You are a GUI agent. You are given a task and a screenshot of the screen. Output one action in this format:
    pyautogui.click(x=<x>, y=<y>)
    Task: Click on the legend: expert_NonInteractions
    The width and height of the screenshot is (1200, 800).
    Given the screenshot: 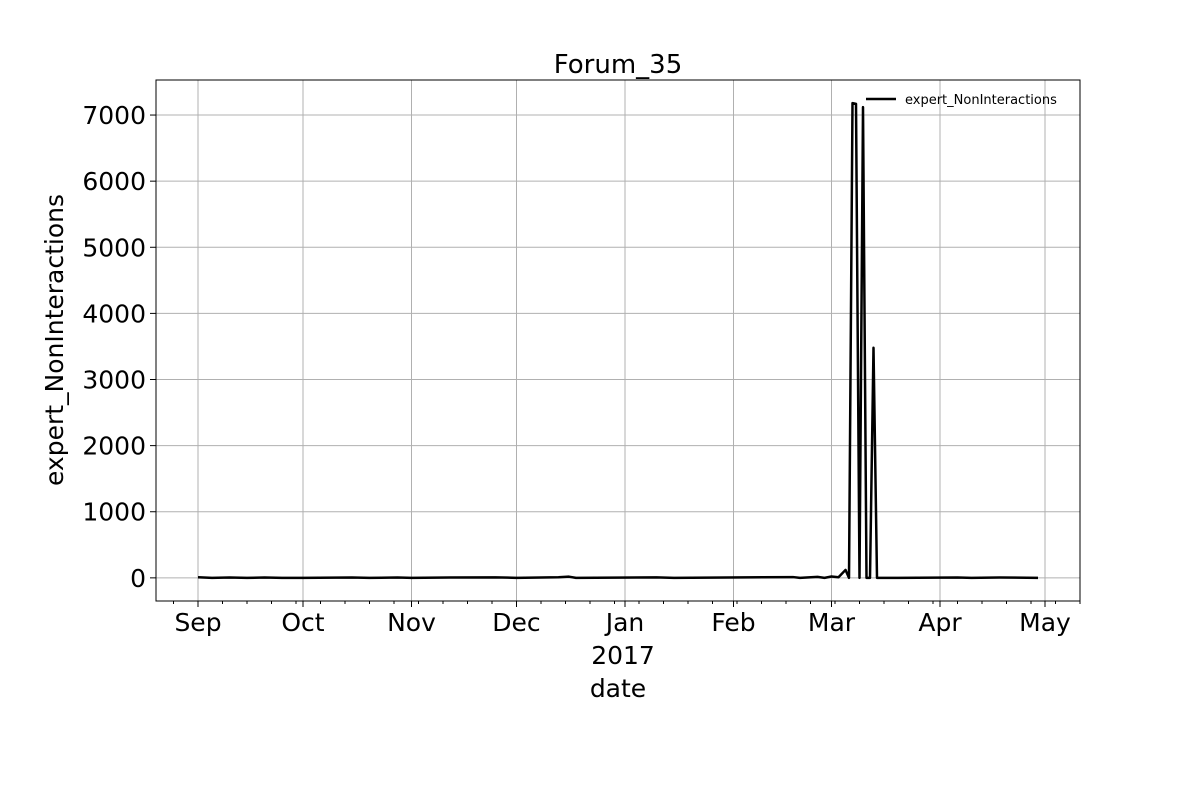 What is the action you would take?
    pyautogui.click(x=961, y=100)
    